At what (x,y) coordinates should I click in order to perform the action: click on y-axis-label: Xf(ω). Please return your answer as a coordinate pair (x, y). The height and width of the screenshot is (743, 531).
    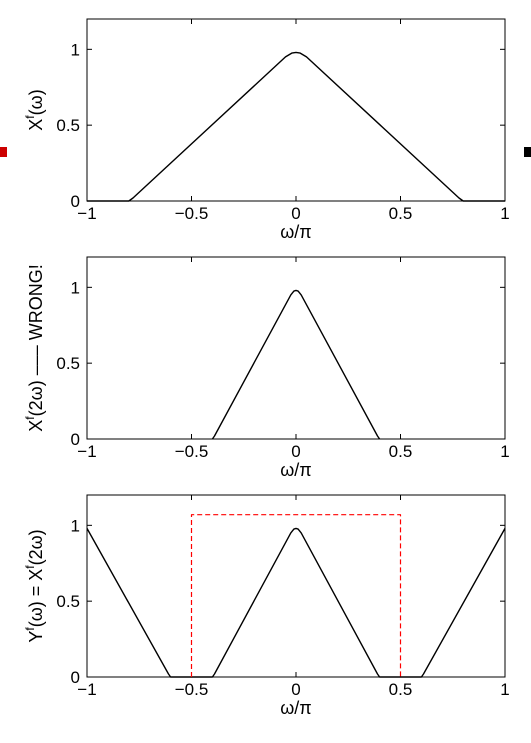
    Looking at the image, I should click on (34, 109).